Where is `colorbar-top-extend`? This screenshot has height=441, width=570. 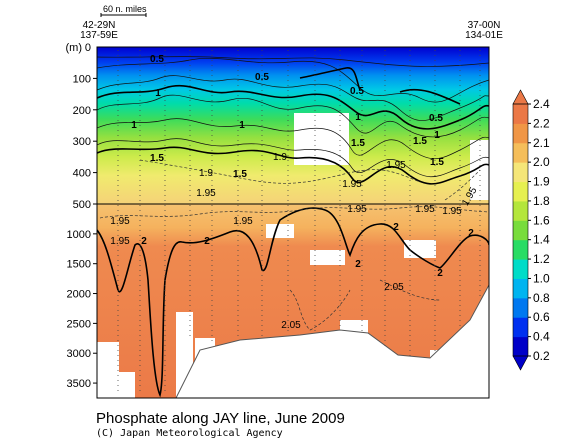 colorbar-top-extend is located at coordinates (520, 97).